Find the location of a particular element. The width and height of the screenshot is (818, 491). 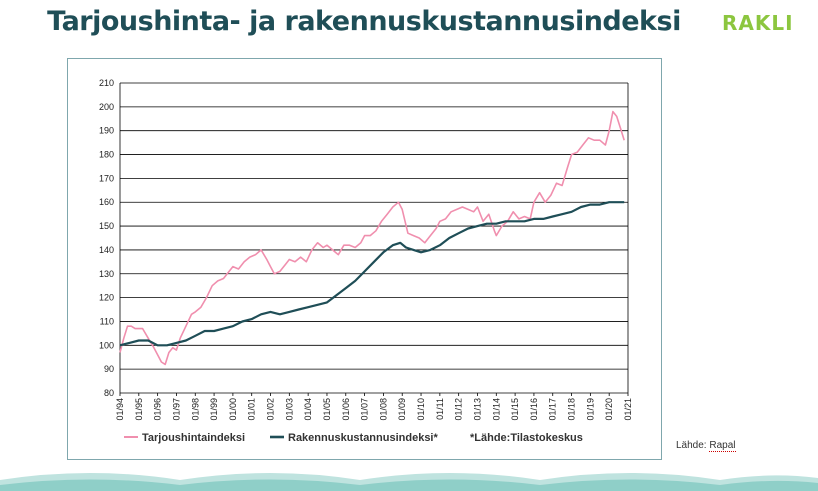

x-tick-label: 01/08 is located at coordinates (383, 409).